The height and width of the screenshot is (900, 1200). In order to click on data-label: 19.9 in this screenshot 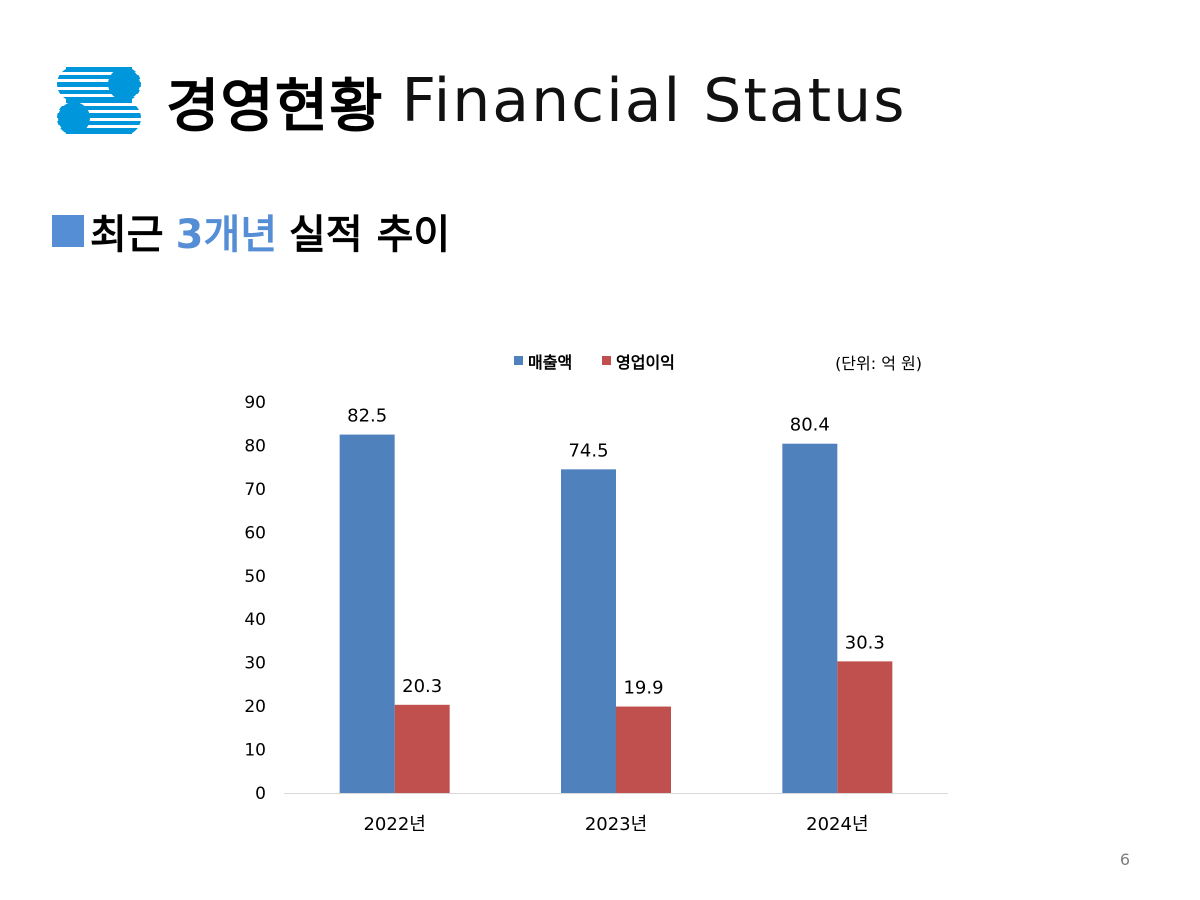, I will do `click(643, 688)`.